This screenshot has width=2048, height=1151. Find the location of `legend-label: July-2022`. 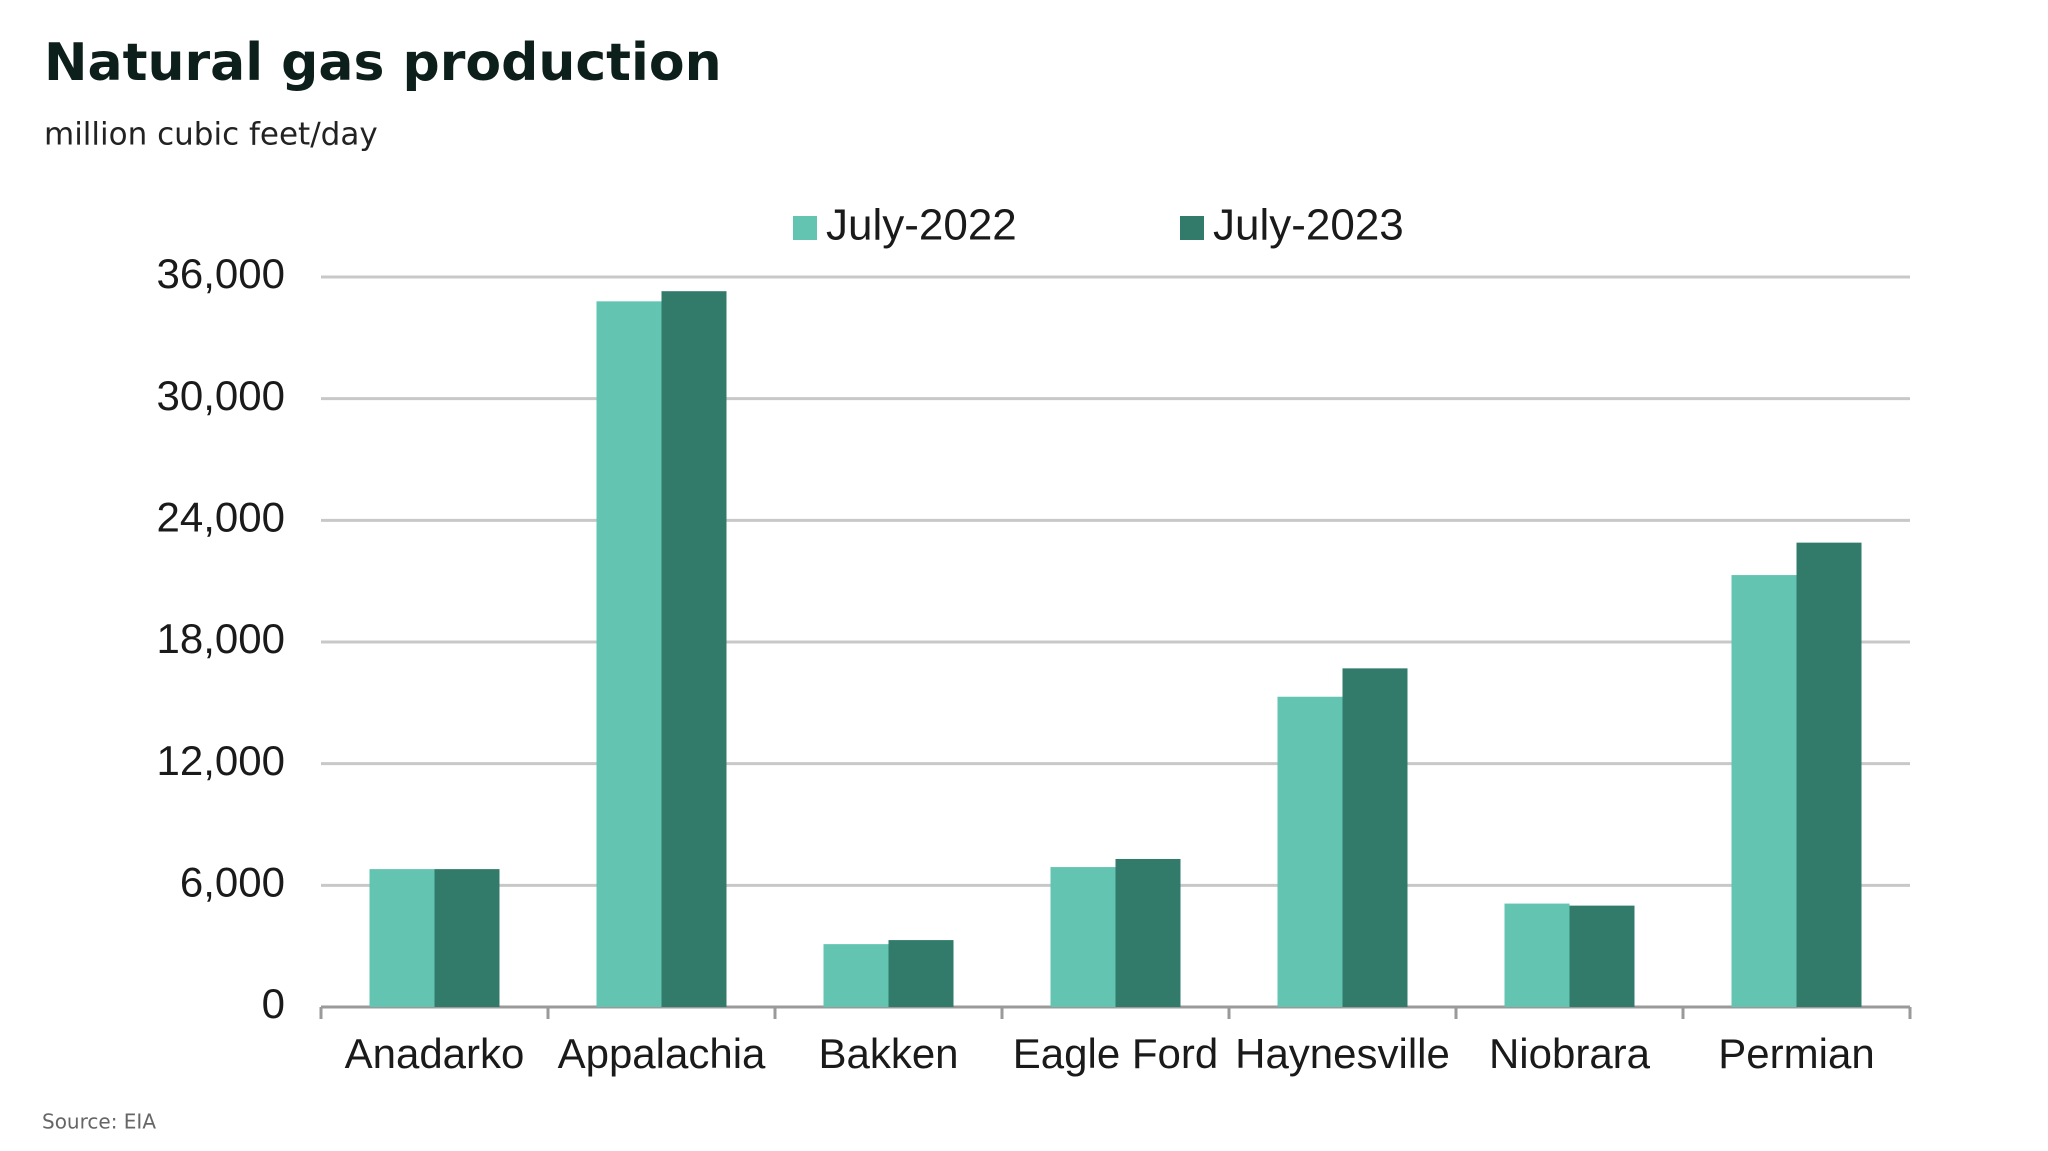

legend-label: July-2022 is located at coordinates (921, 225).